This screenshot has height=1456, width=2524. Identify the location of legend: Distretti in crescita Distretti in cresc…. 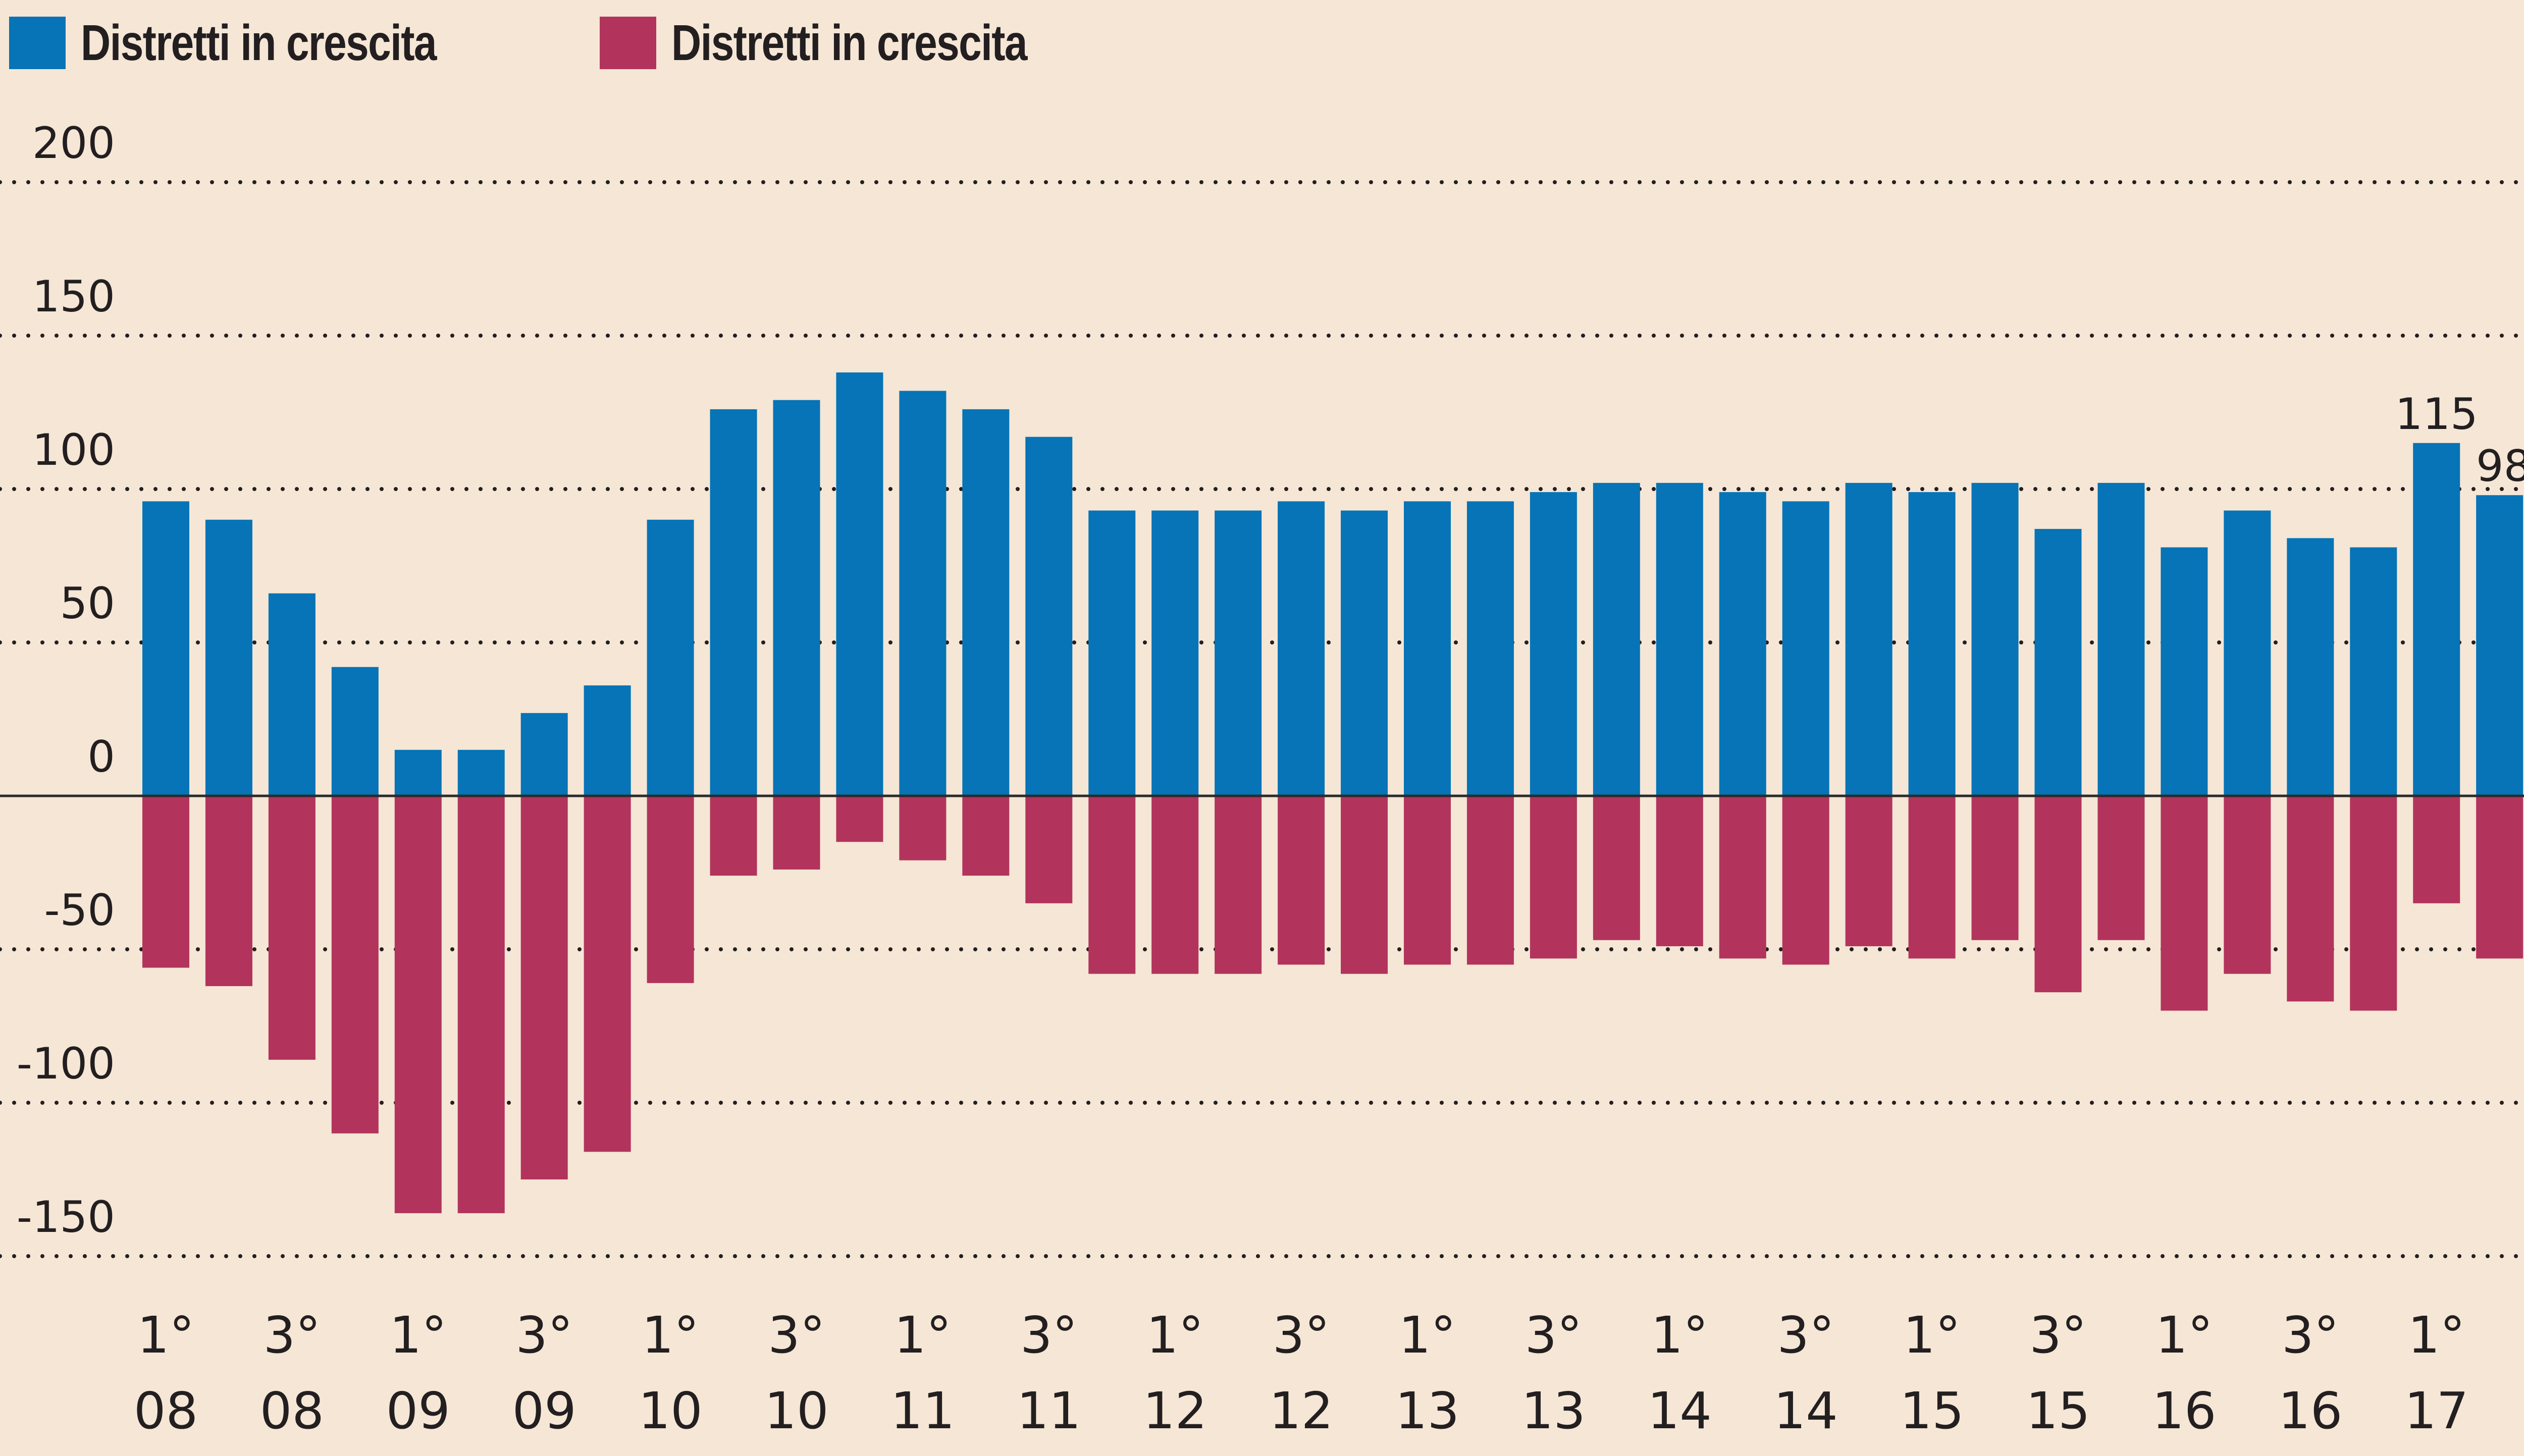
(600, 43).